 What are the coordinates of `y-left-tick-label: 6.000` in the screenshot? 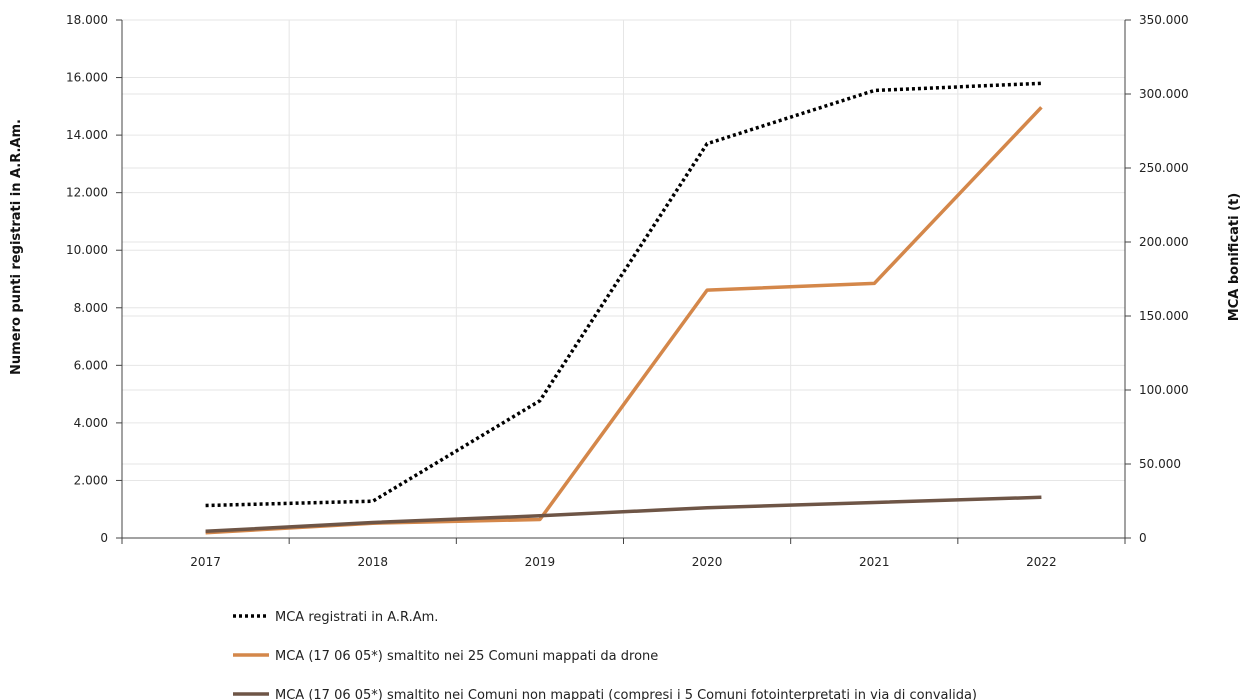 It's located at (91, 365).